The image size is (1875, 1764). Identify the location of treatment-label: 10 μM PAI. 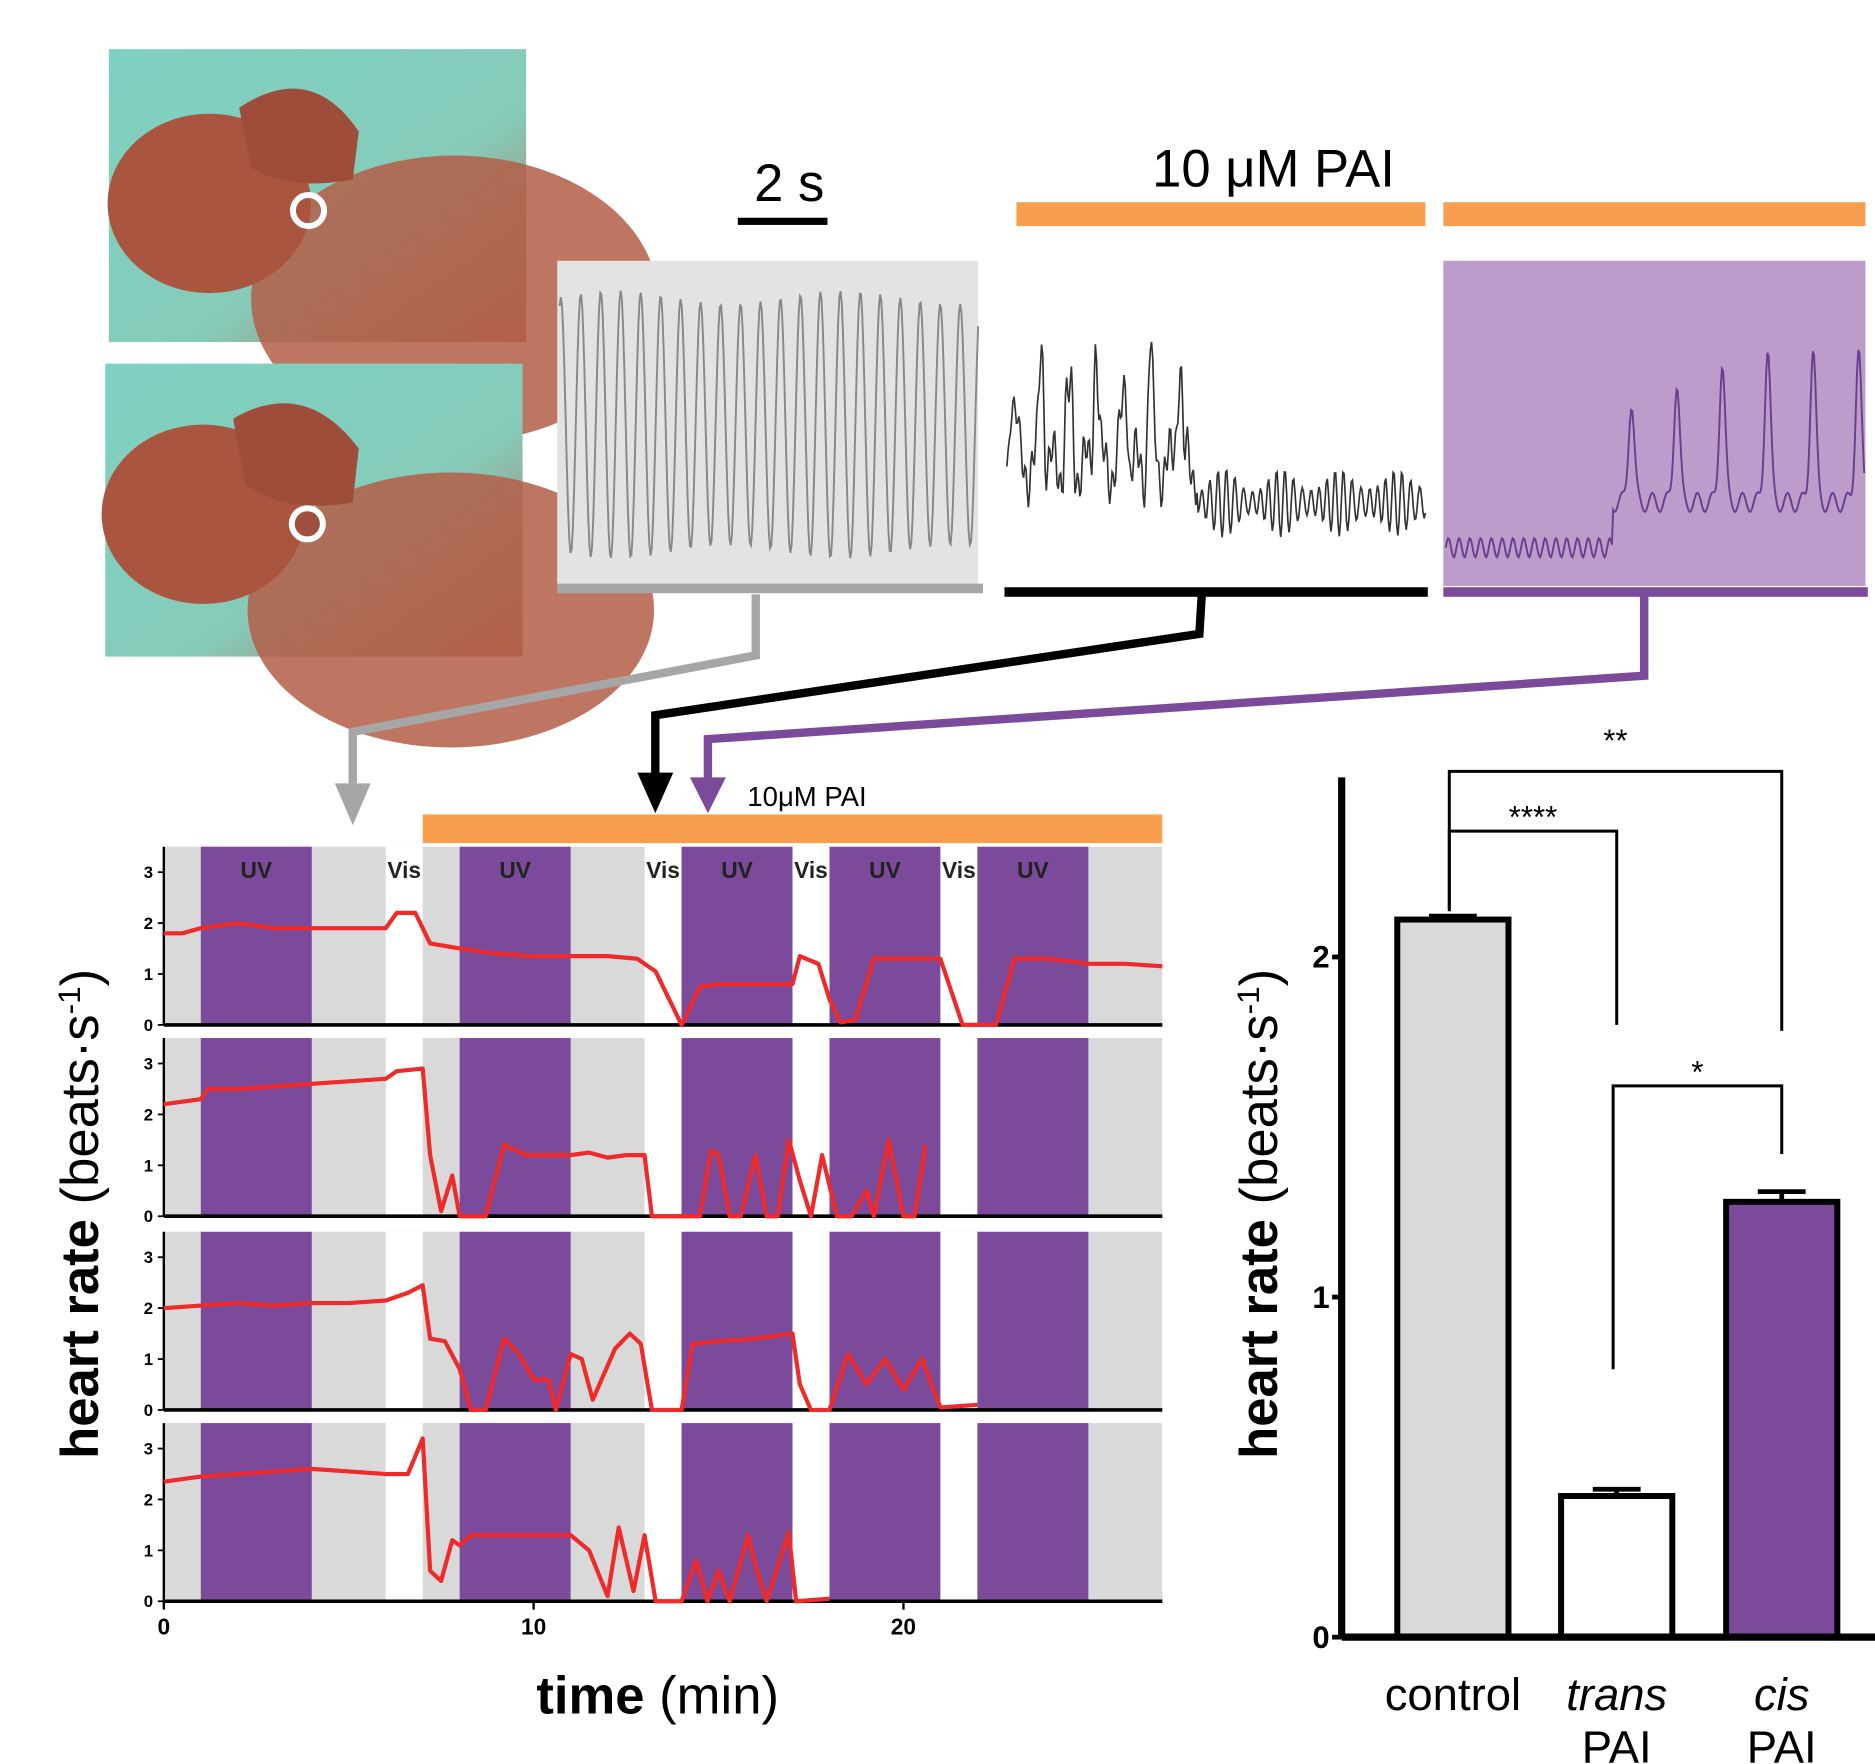
(1273, 169).